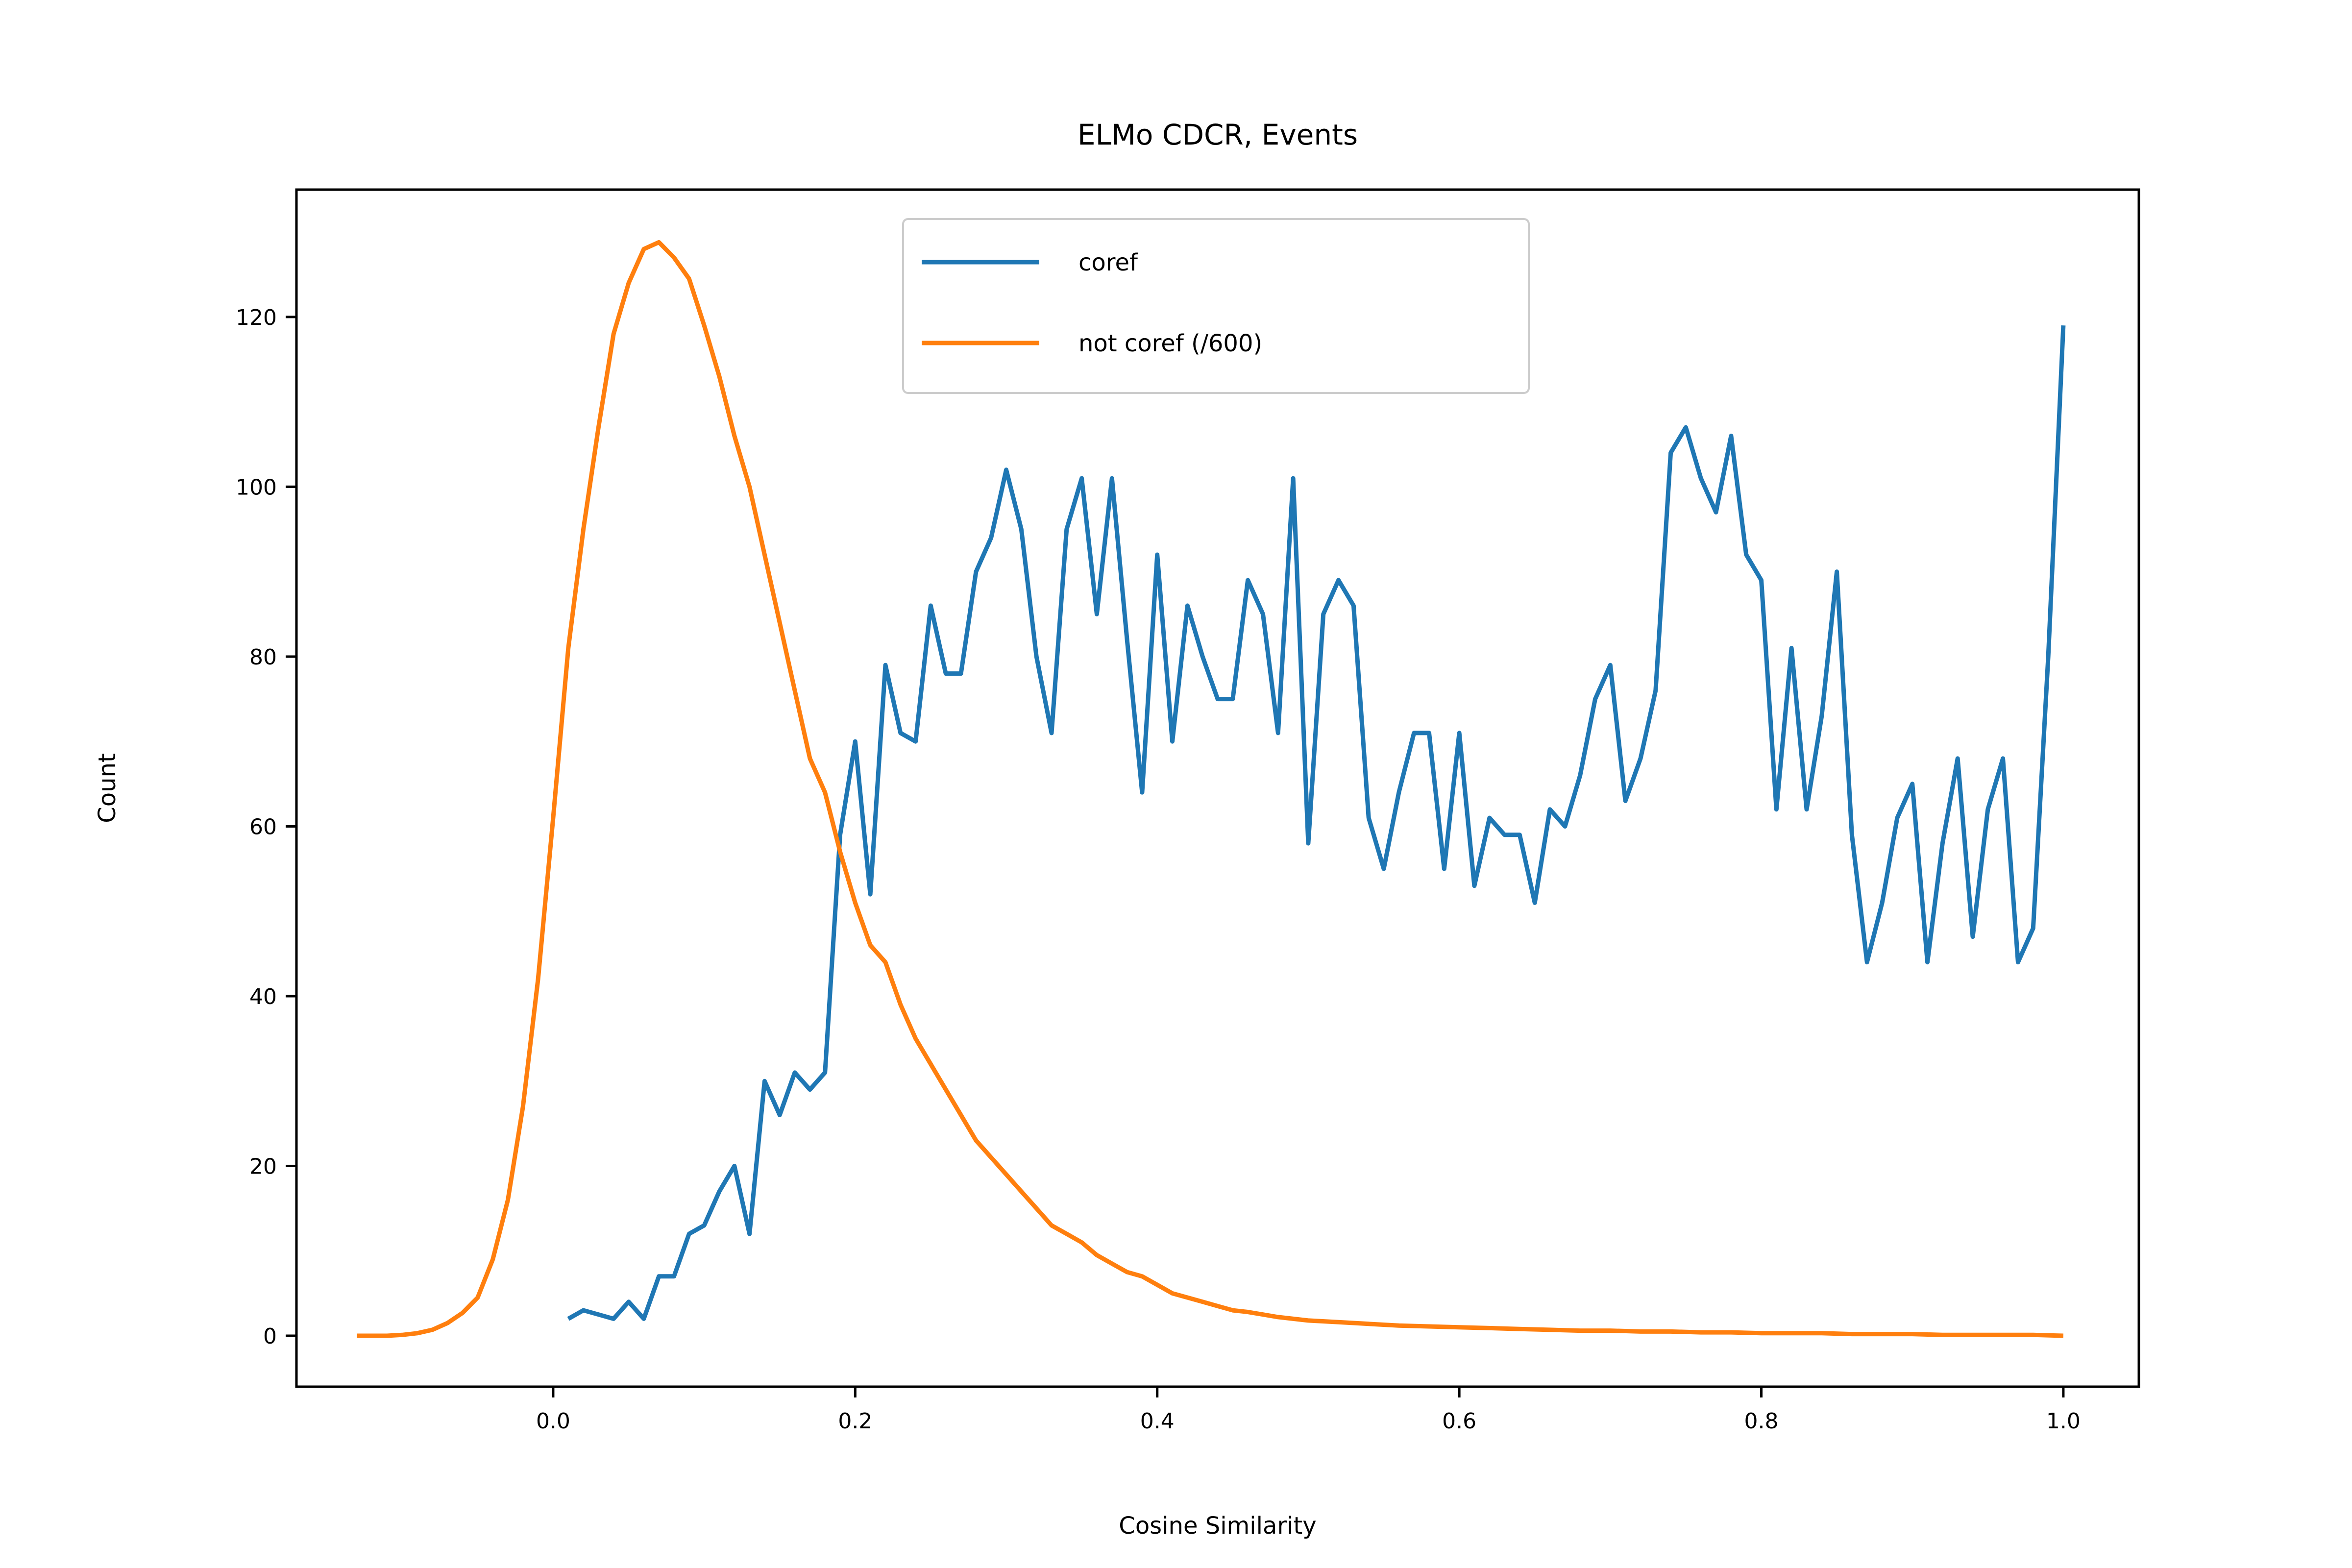 This screenshot has height=1568, width=2352. What do you see at coordinates (2063, 1421) in the screenshot?
I see `x-tick-label: 1.0` at bounding box center [2063, 1421].